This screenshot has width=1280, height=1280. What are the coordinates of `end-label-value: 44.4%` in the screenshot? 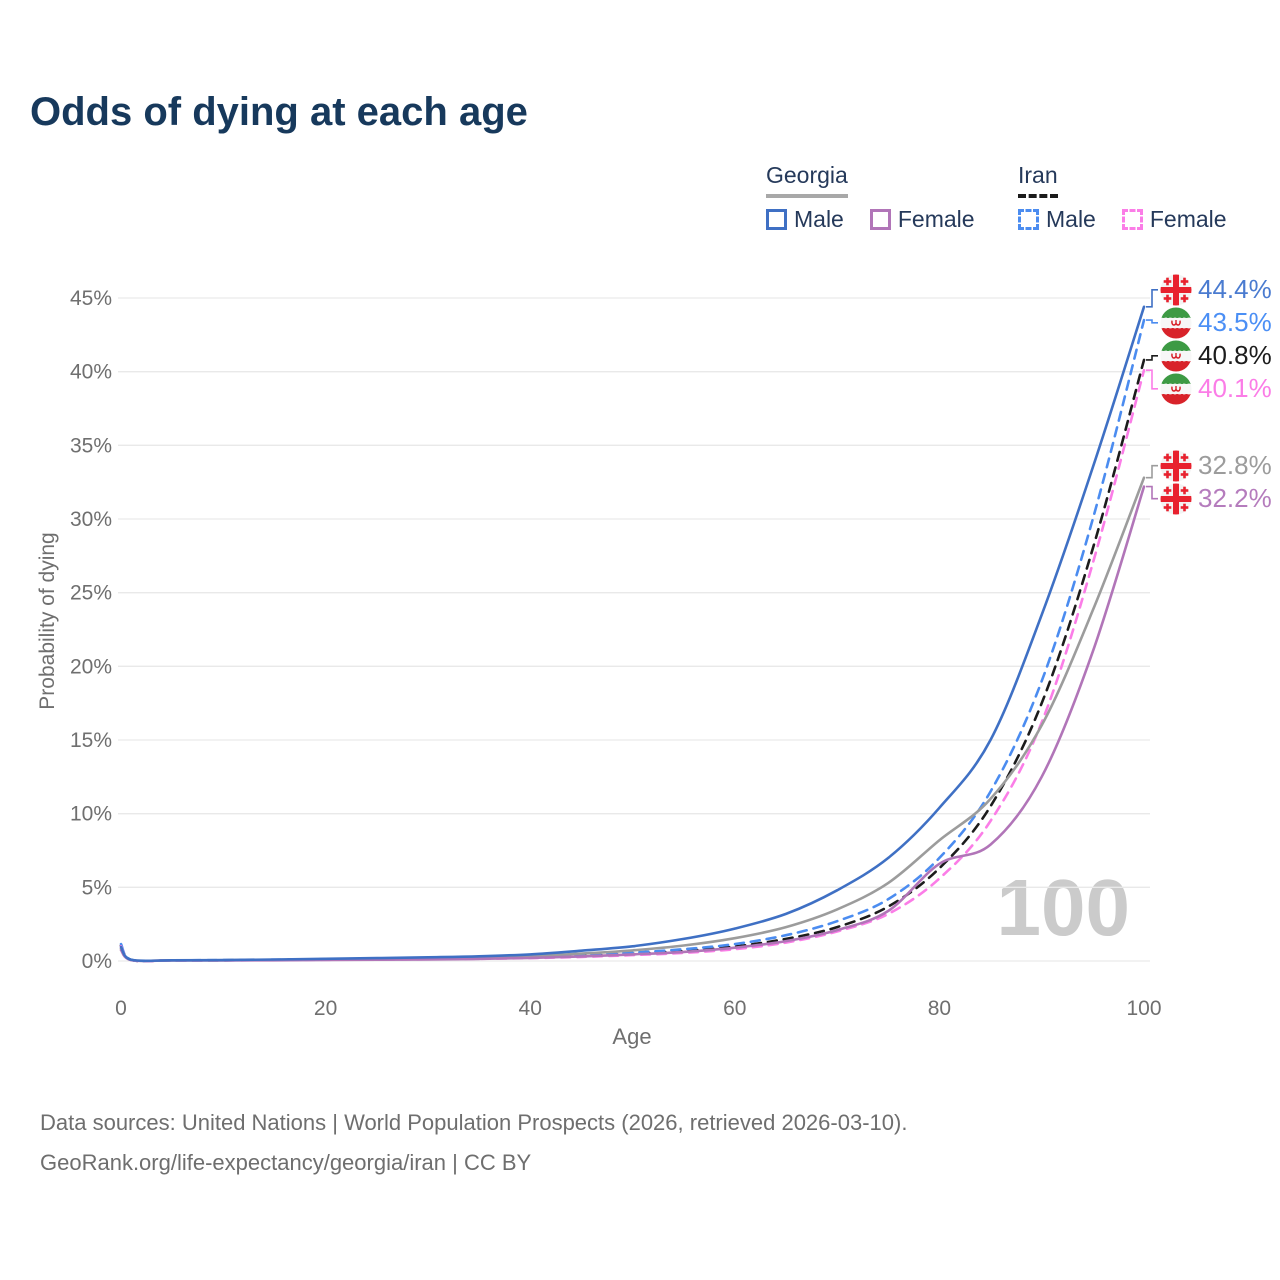 It's located at (1235, 289).